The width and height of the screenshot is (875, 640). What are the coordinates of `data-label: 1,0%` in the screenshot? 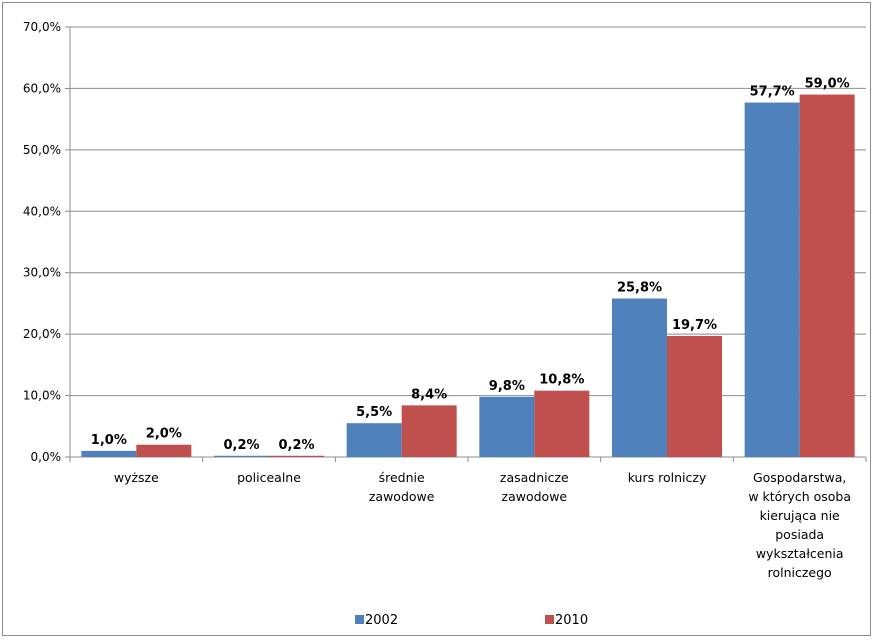 It's located at (109, 440).